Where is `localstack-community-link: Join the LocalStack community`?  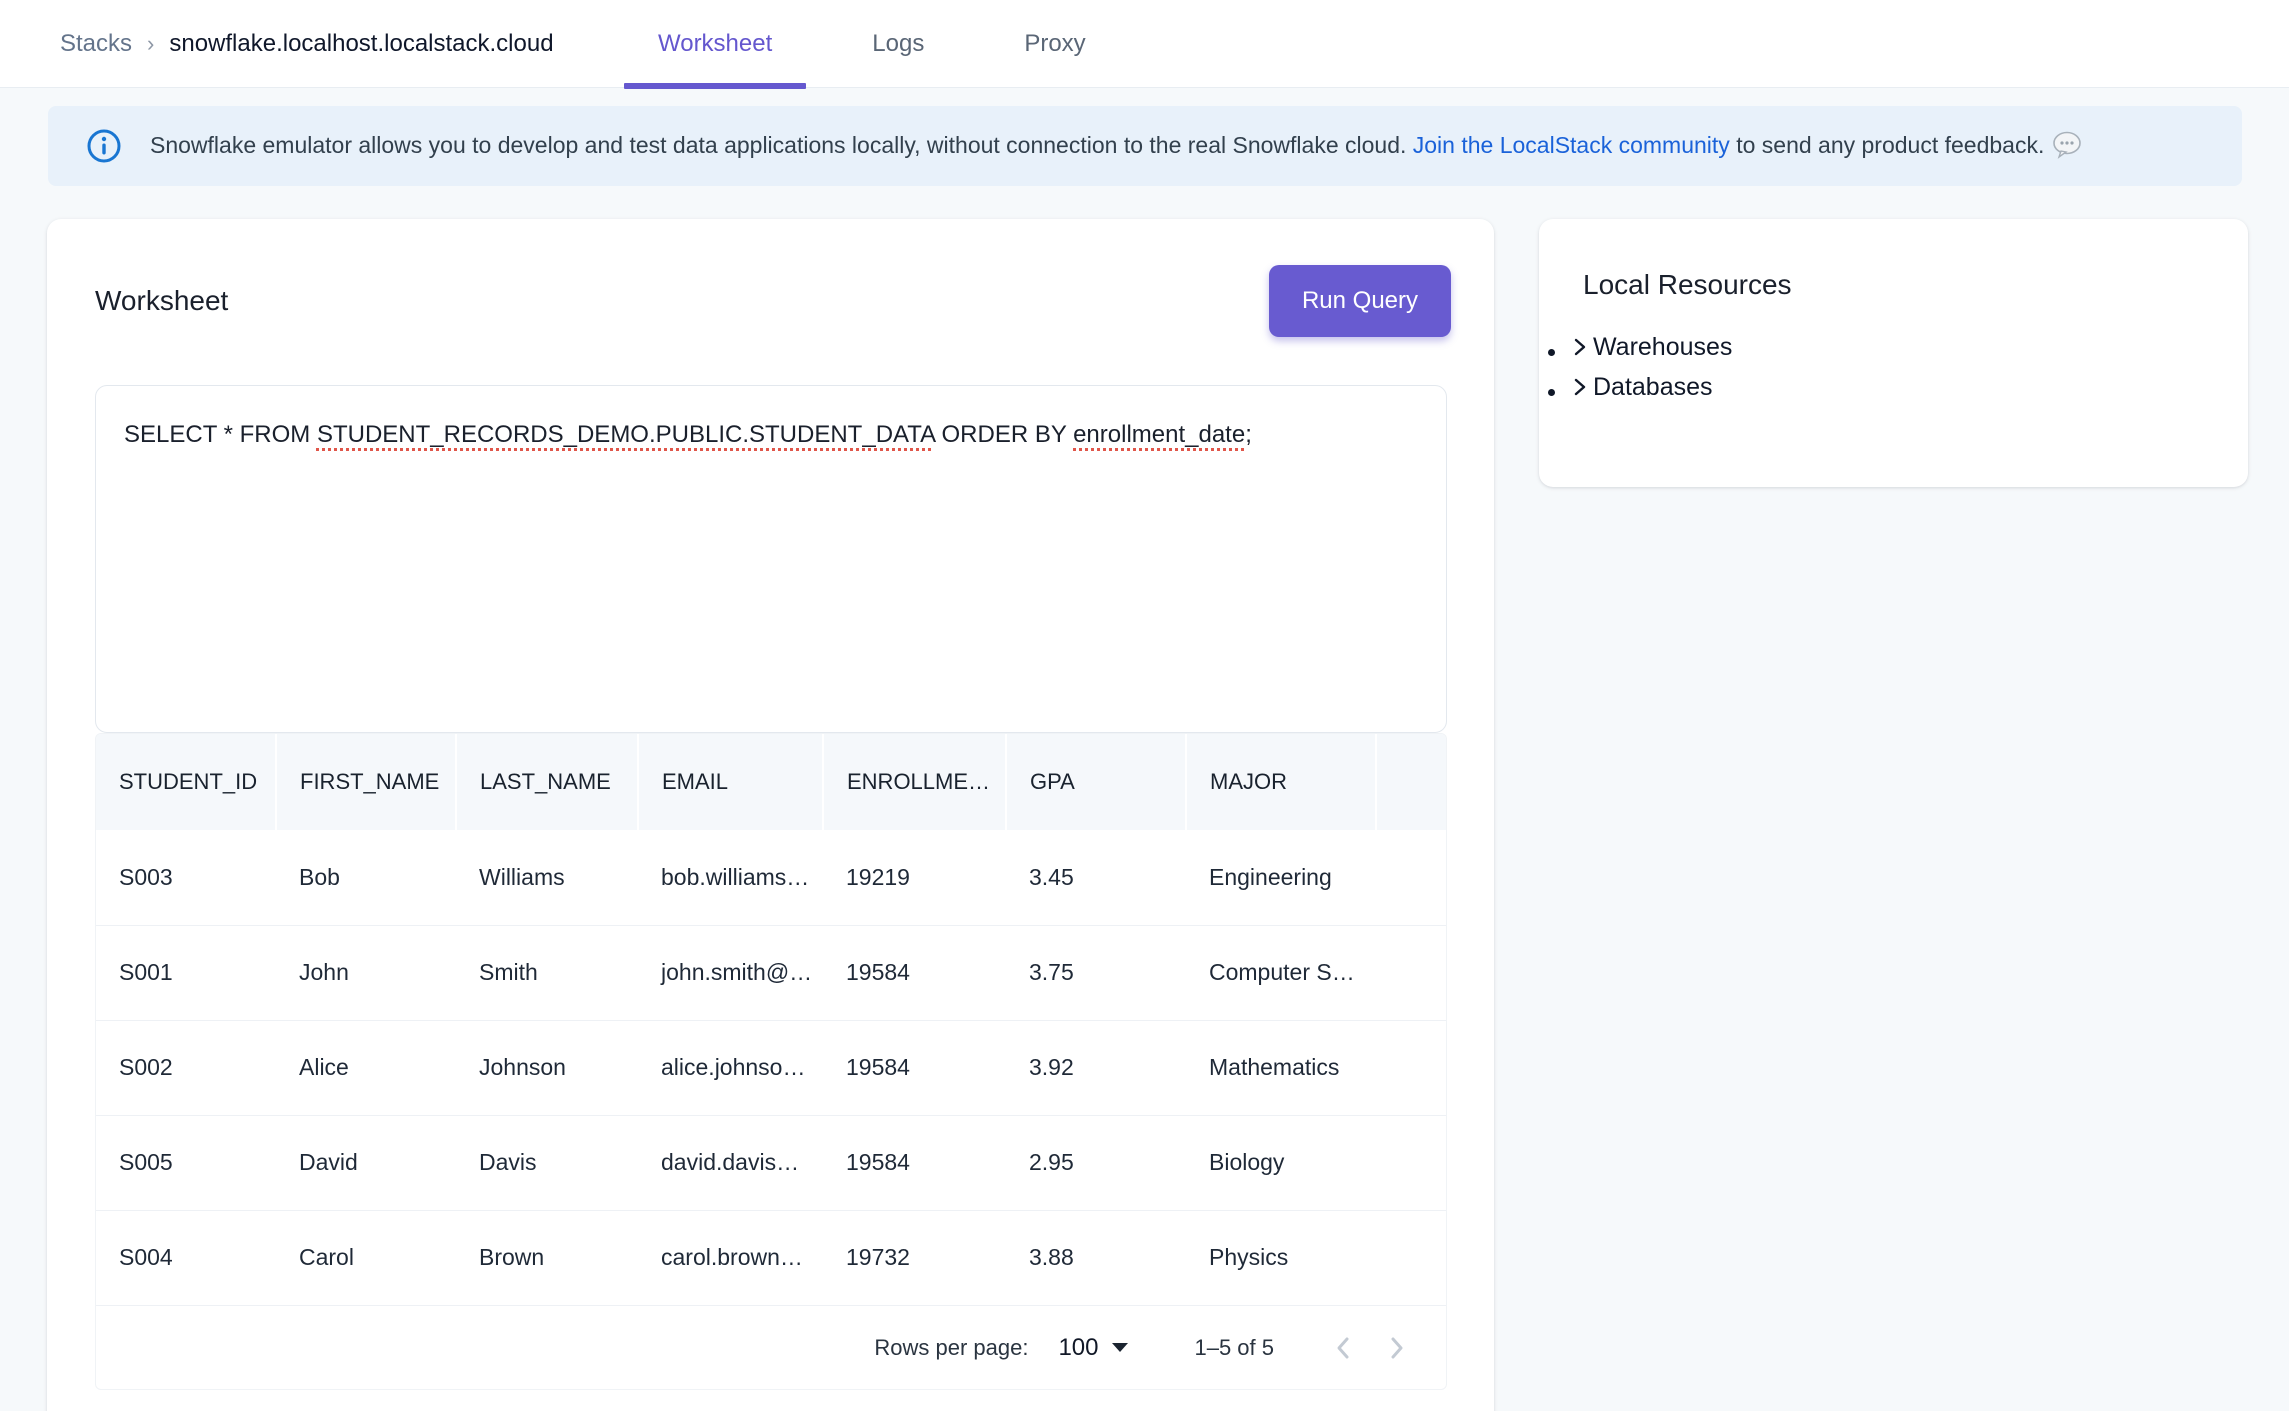 localstack-community-link: Join the LocalStack community is located at coordinates (1571, 145).